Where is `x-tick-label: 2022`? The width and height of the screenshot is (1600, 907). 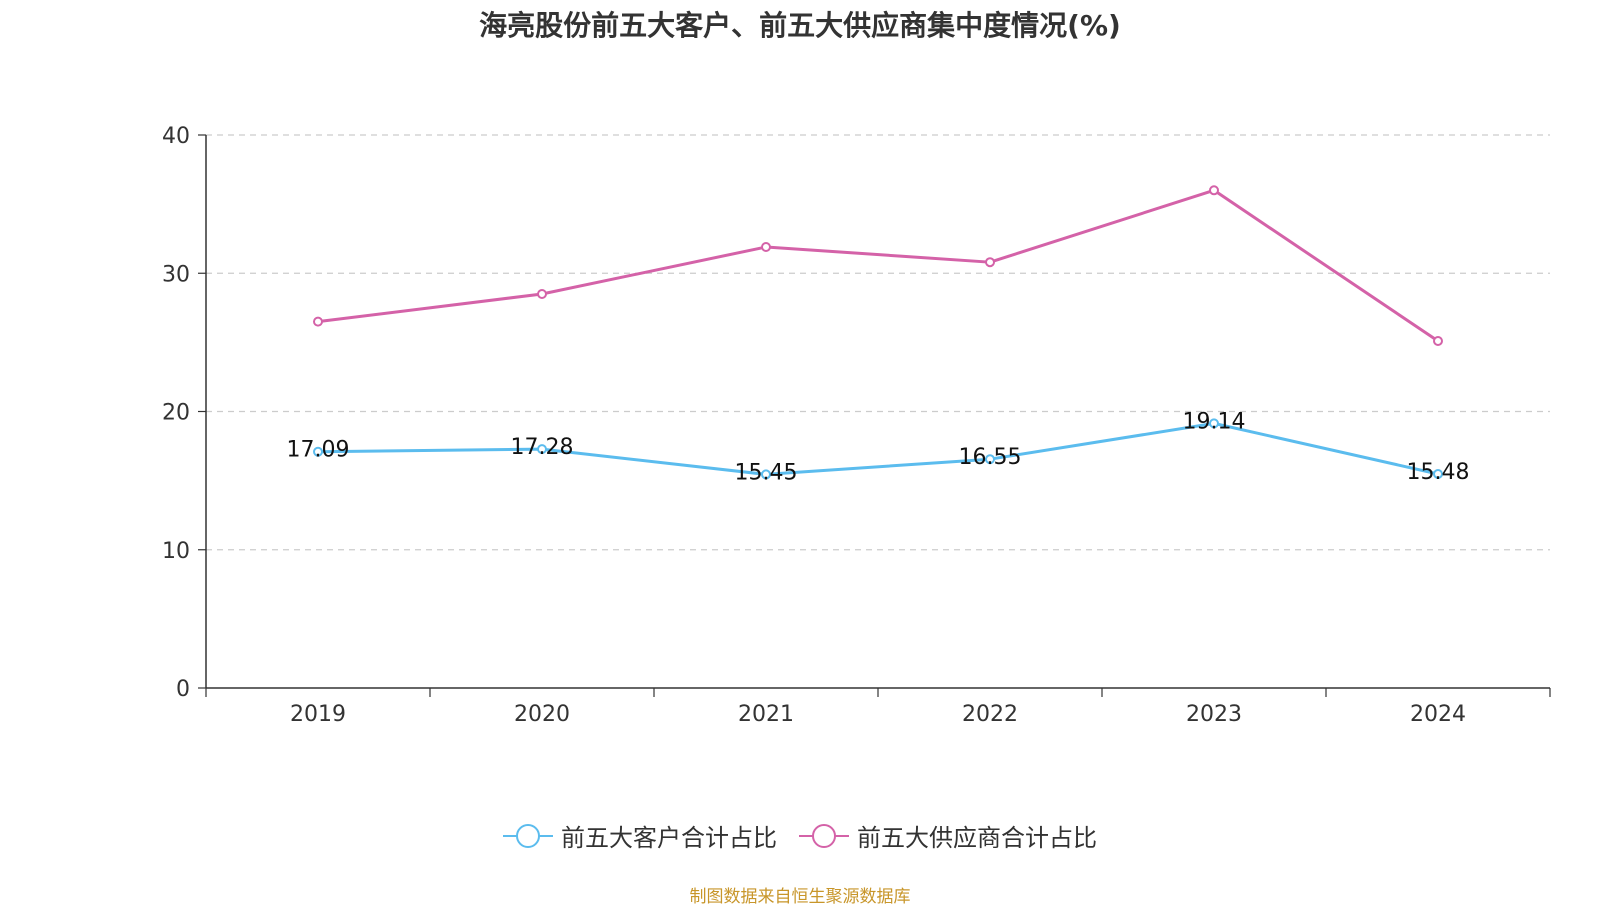
x-tick-label: 2022 is located at coordinates (990, 714).